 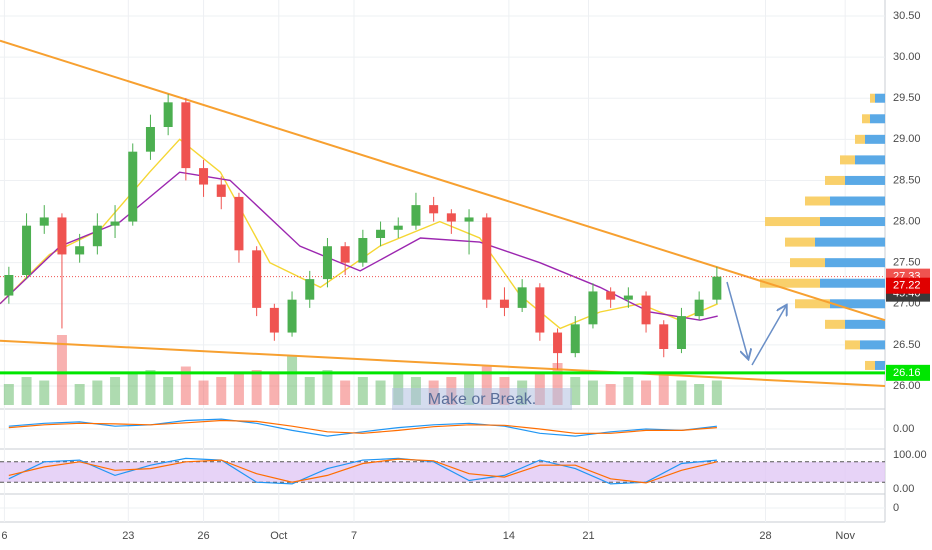 I want to click on second-price-label: 27.22, so click(x=907, y=286).